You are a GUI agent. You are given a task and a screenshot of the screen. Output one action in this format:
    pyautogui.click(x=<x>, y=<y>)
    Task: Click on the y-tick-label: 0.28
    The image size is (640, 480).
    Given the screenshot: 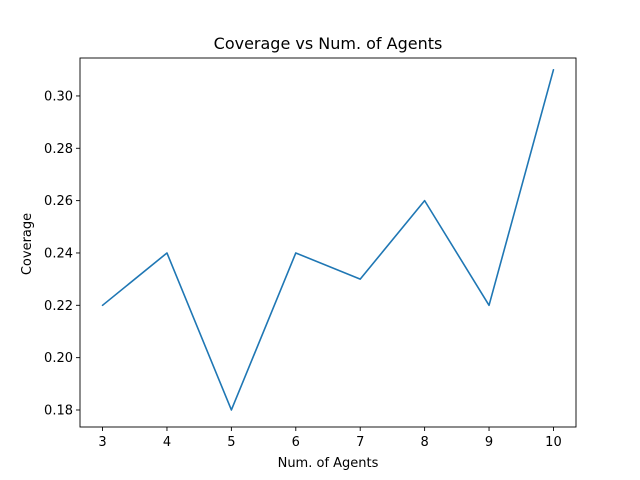 What is the action you would take?
    pyautogui.click(x=58, y=149)
    